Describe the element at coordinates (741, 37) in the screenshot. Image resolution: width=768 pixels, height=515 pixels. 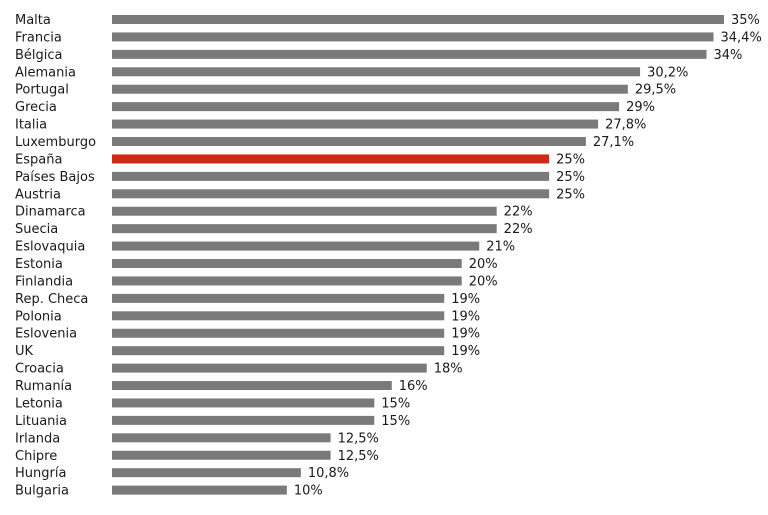
I see `value-label: 34,4%` at that location.